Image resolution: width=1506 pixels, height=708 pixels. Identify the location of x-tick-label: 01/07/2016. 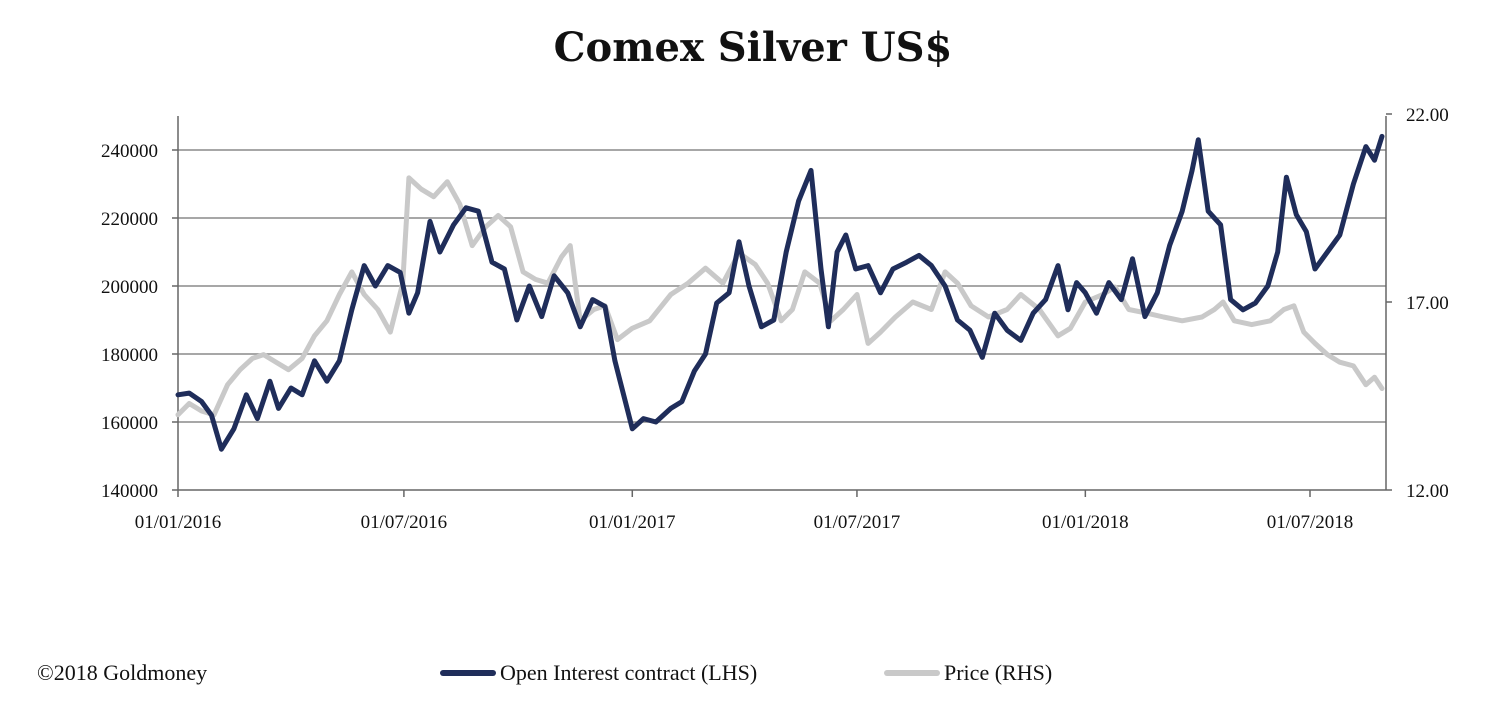
(404, 522).